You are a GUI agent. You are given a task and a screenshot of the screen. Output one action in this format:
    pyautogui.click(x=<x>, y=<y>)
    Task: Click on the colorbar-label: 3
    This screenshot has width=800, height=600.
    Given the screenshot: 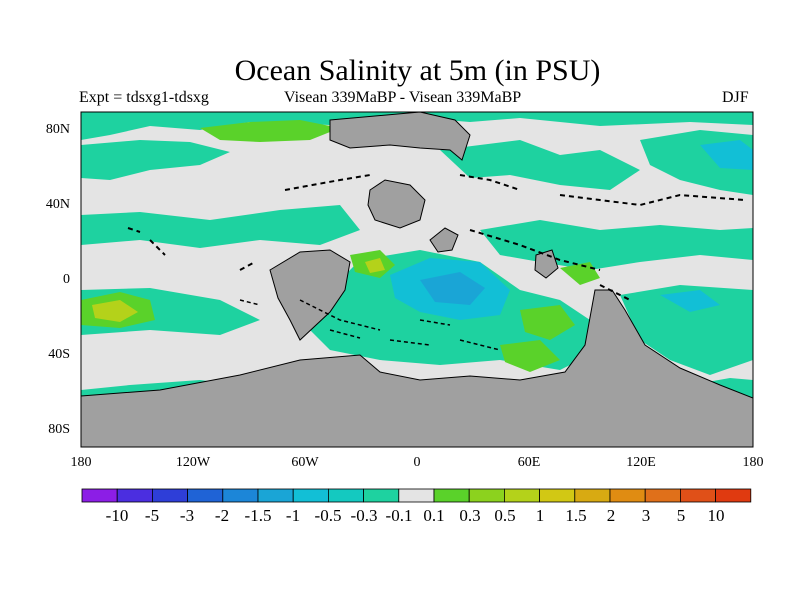 What is the action you would take?
    pyautogui.click(x=646, y=515)
    